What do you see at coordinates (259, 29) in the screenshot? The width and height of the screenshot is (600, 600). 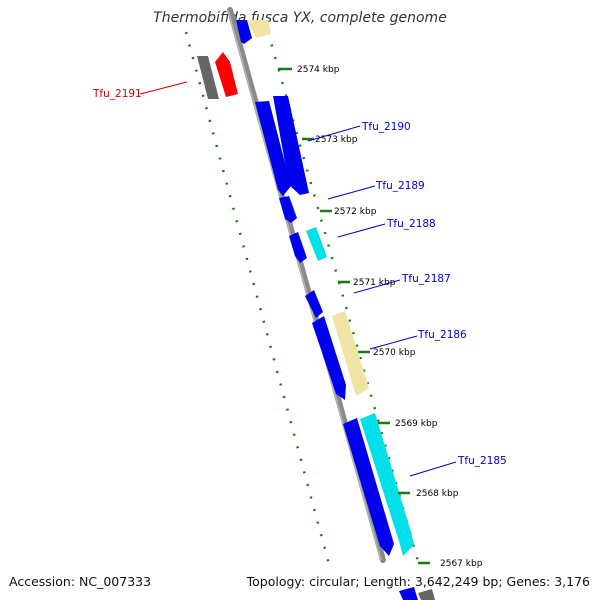 I see `gene-partial-top-khaki` at bounding box center [259, 29].